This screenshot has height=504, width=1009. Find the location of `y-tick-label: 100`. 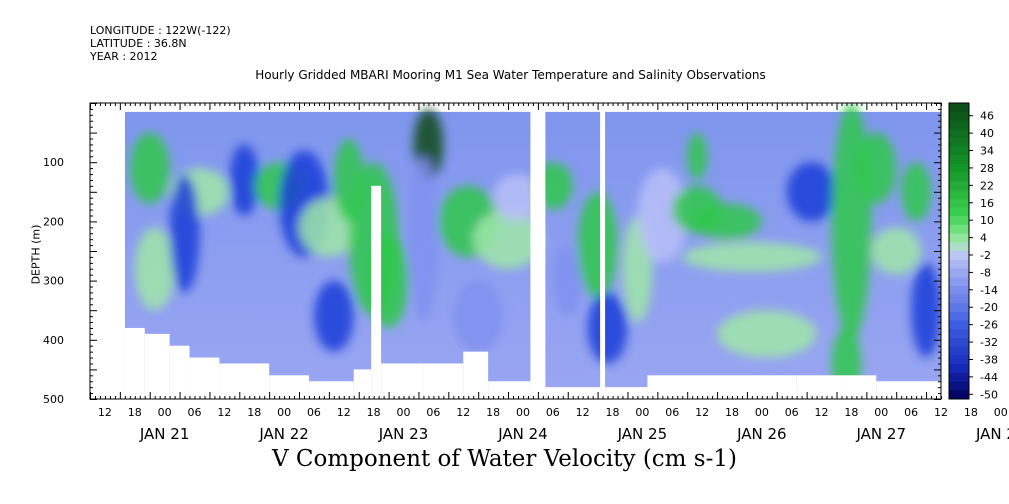

y-tick-label: 100 is located at coordinates (53, 162).